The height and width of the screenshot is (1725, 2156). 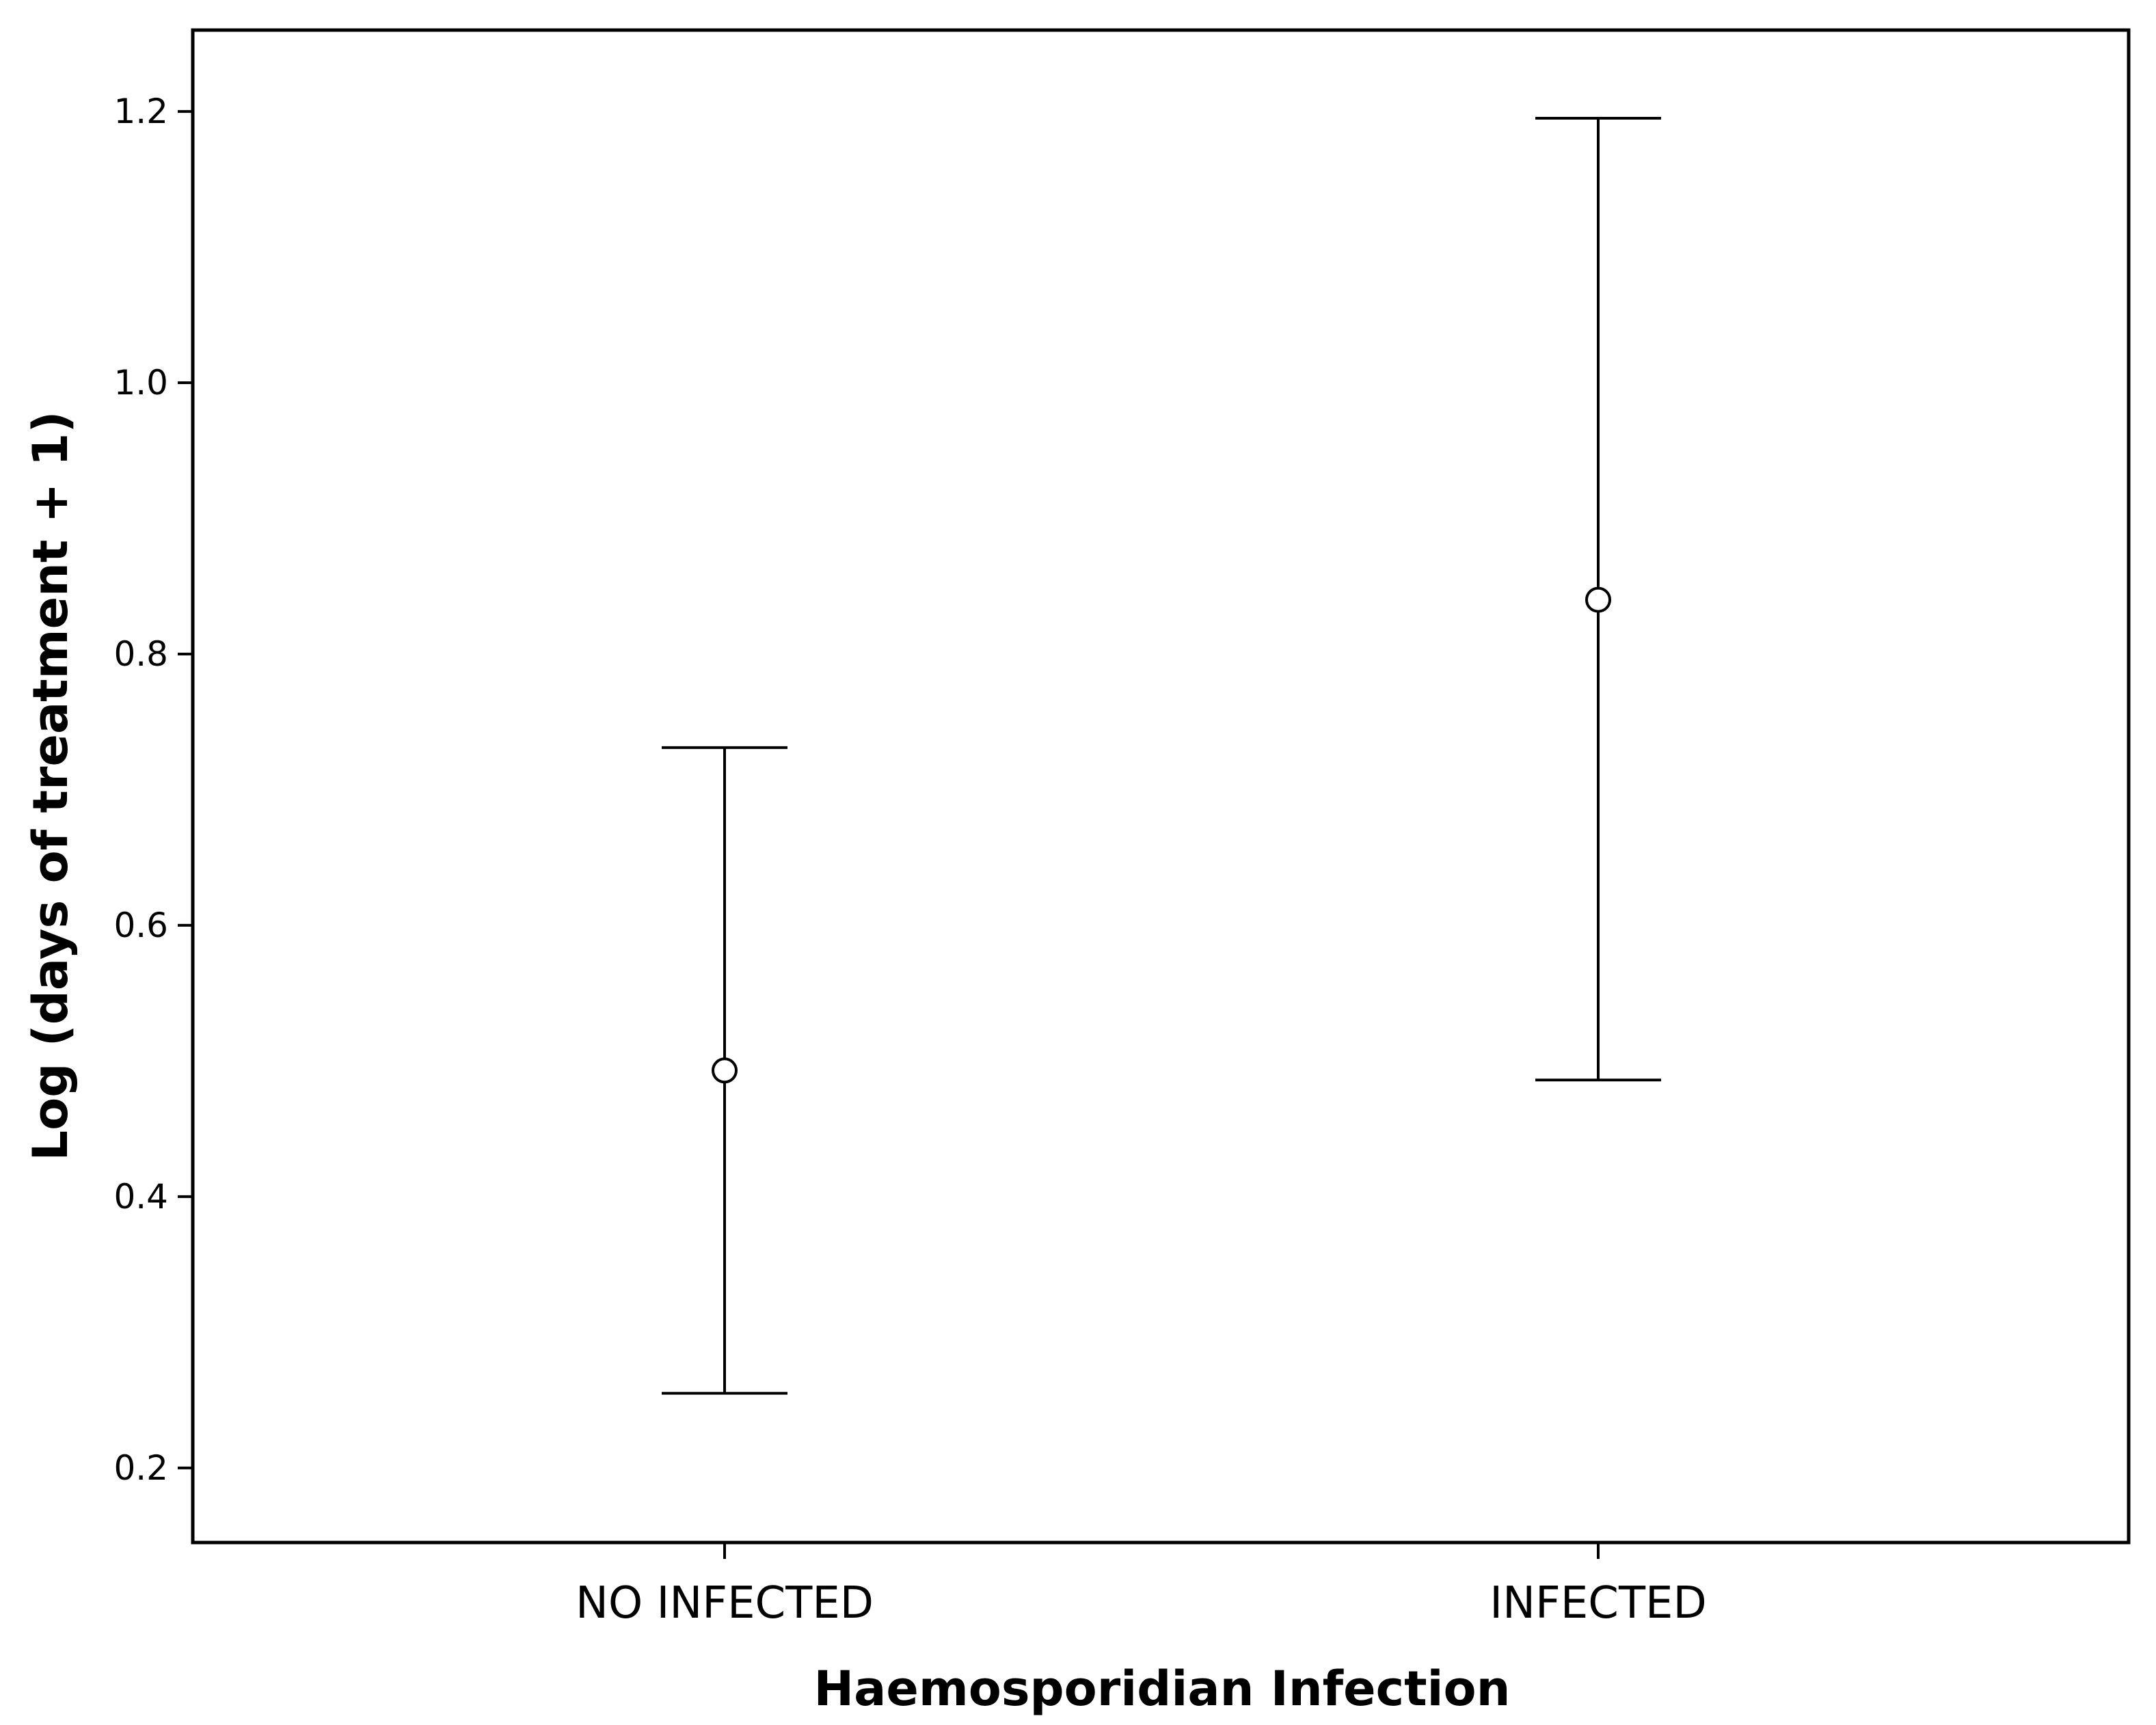 What do you see at coordinates (140, 1197) in the screenshot?
I see `y-tick-label: 0.4` at bounding box center [140, 1197].